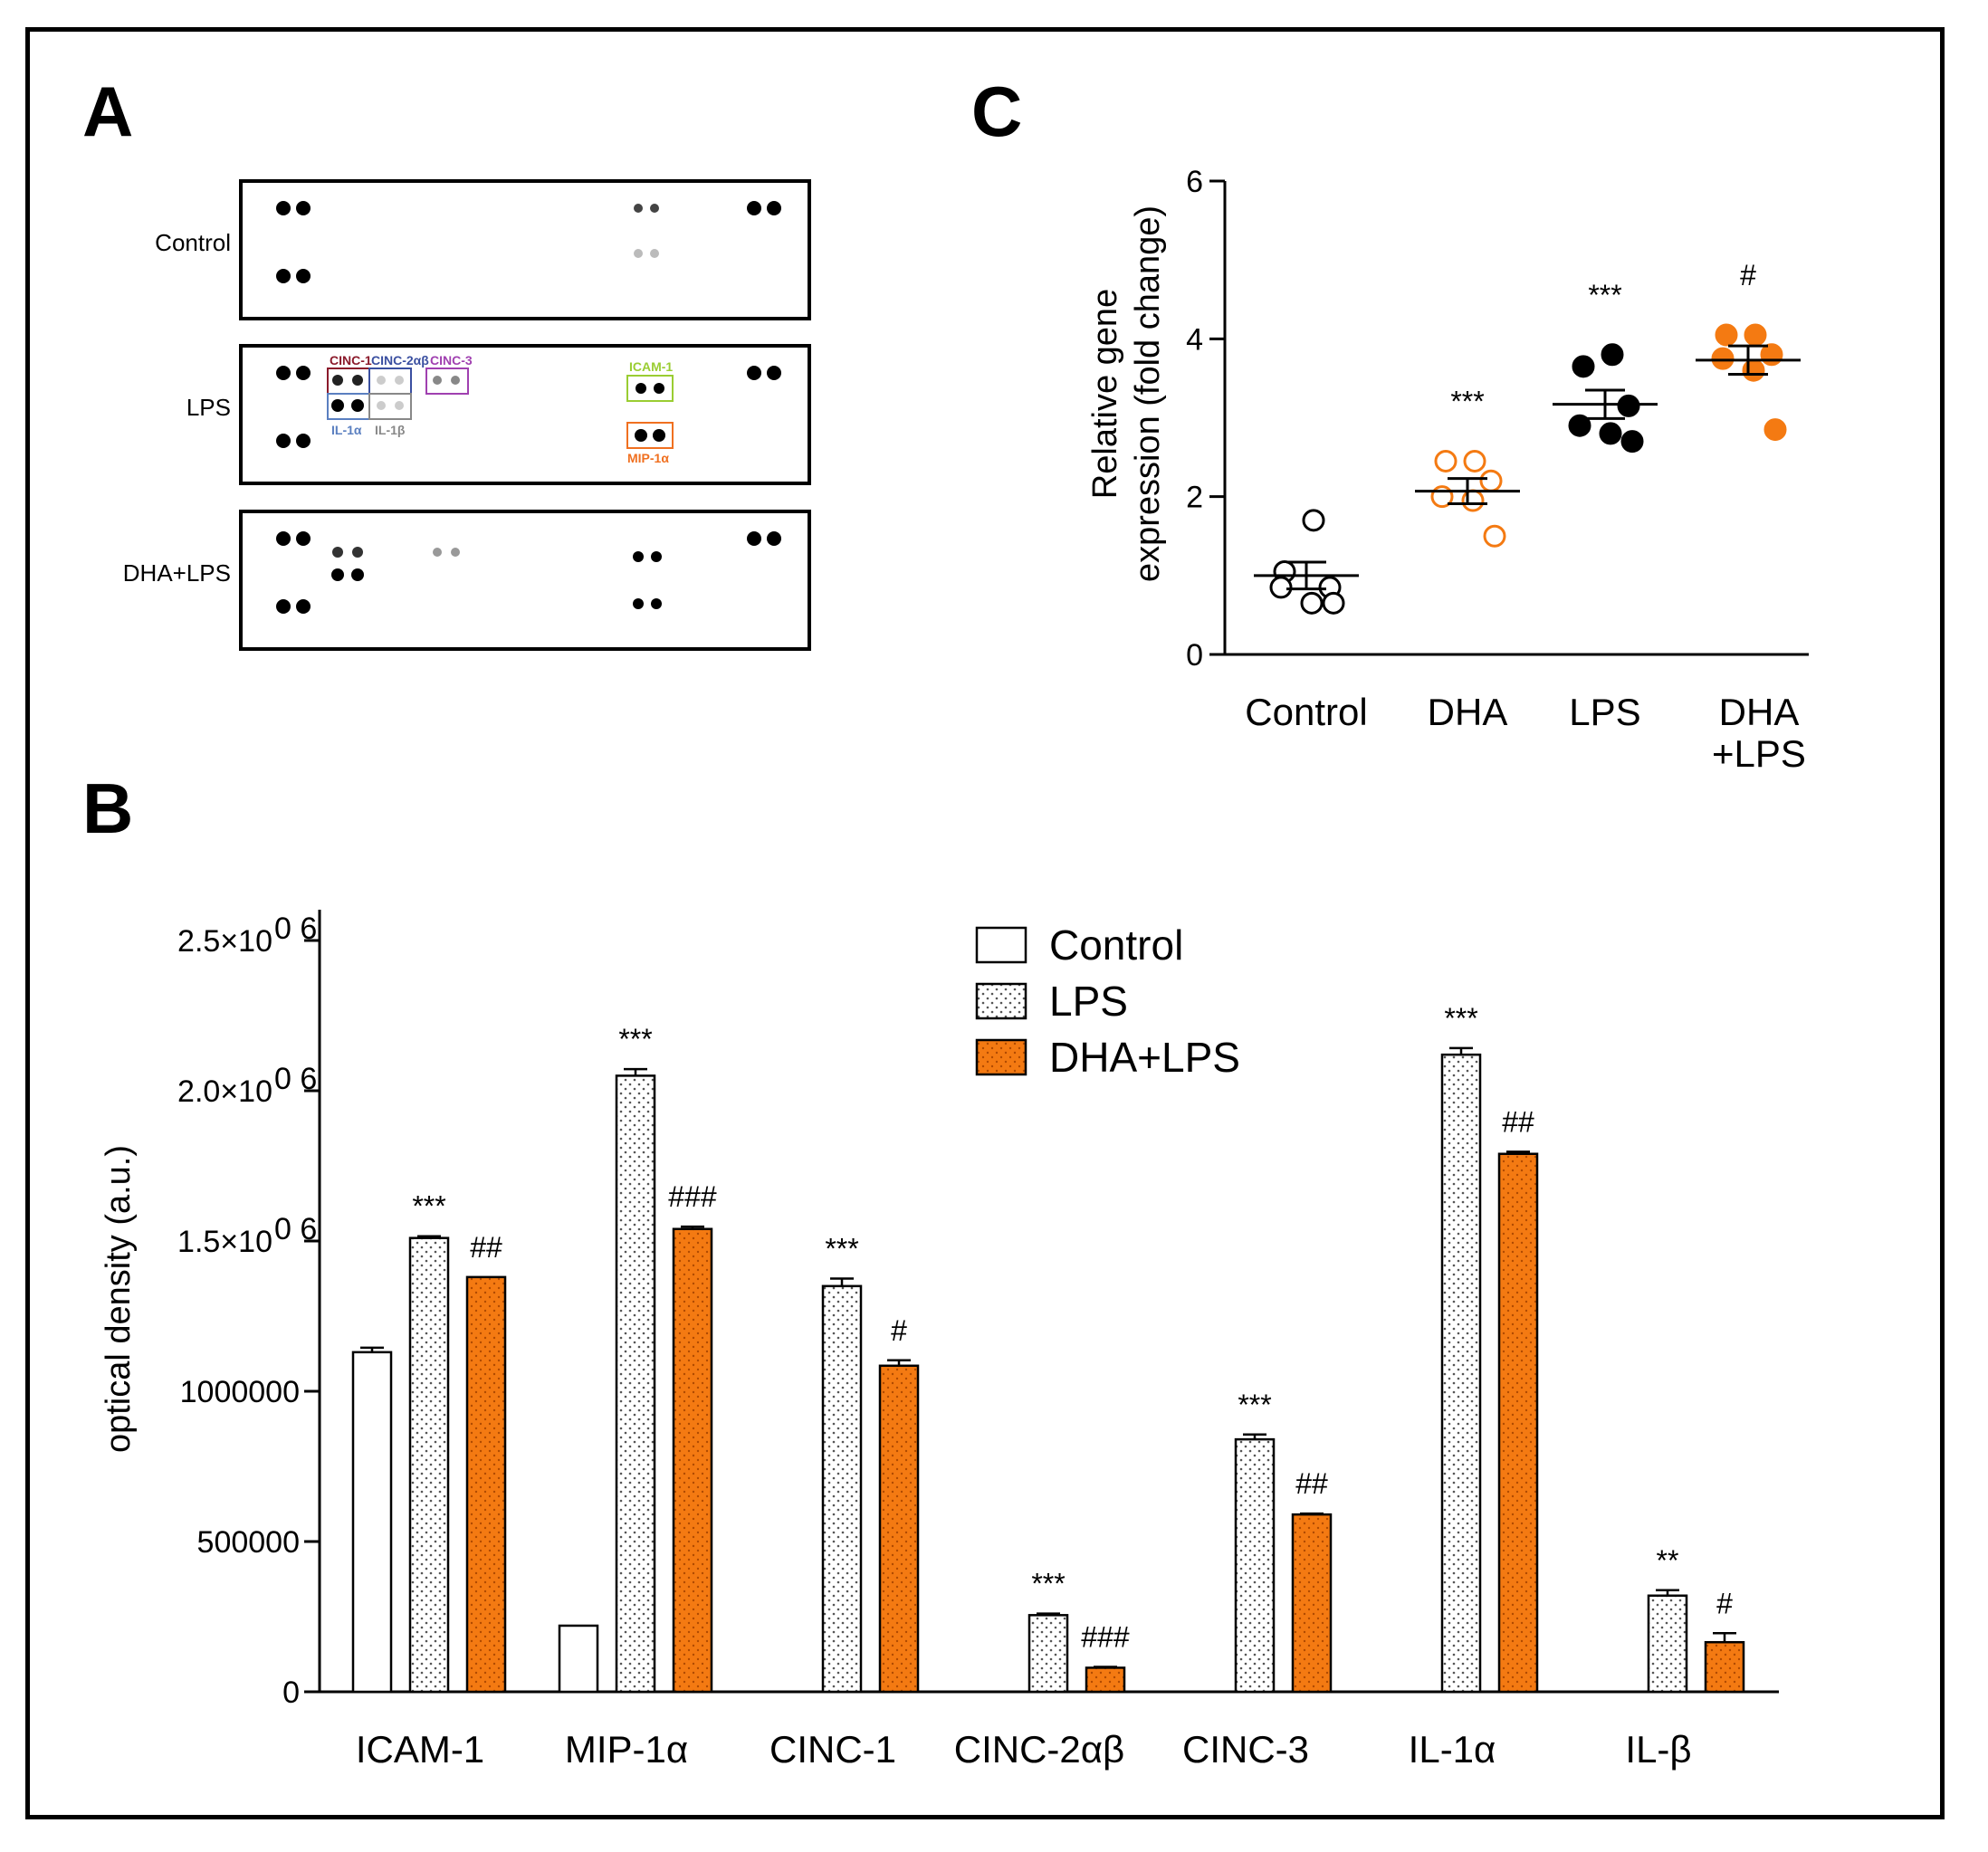 The height and width of the screenshot is (1852, 1988). What do you see at coordinates (1759, 753) in the screenshot?
I see `c-category-label: +LPS` at bounding box center [1759, 753].